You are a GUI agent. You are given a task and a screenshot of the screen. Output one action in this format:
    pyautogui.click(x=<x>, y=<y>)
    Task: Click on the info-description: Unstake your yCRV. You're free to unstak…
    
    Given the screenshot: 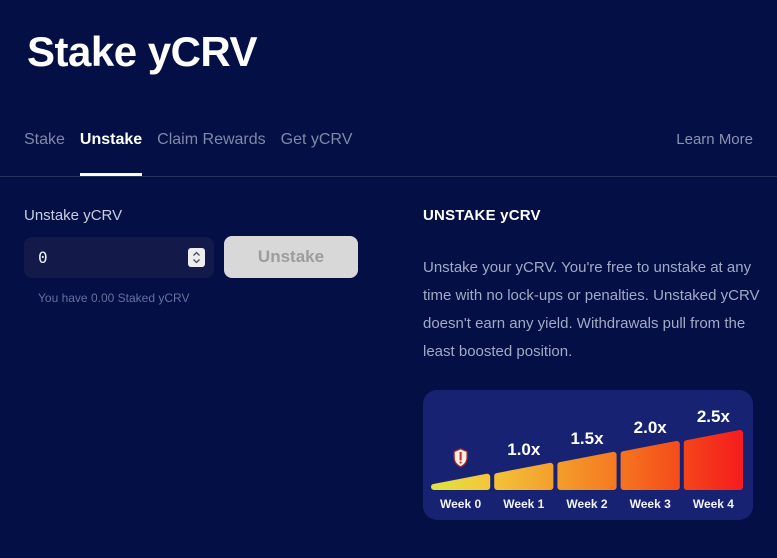 What is the action you would take?
    pyautogui.click(x=591, y=309)
    